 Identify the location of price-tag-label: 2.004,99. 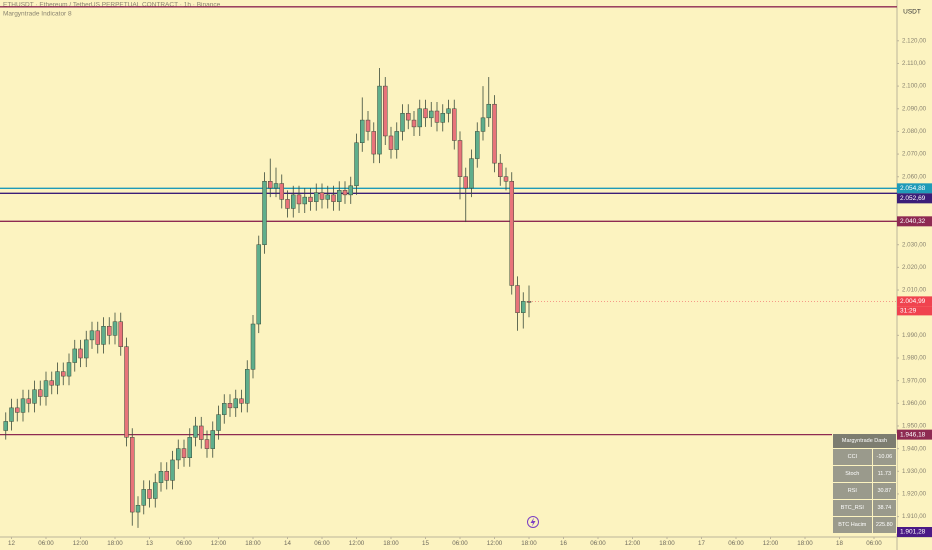
(913, 301).